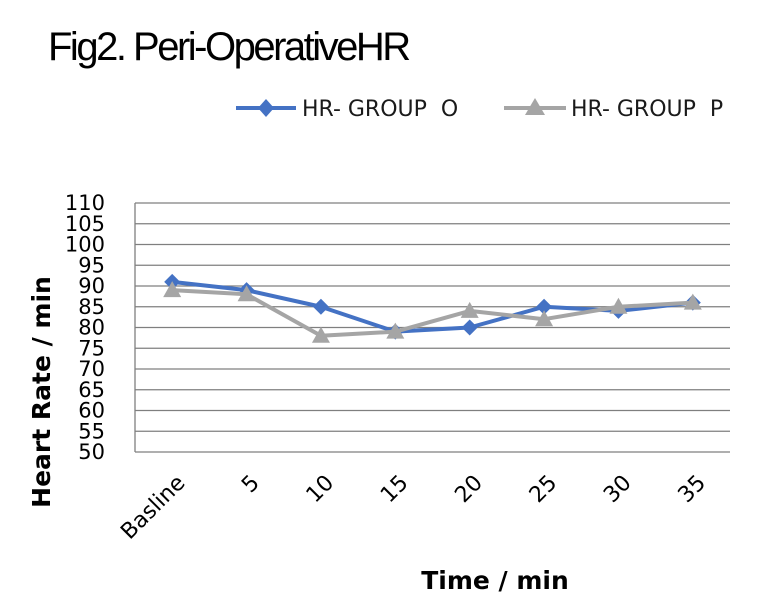 Image resolution: width=763 pixels, height=604 pixels. Describe the element at coordinates (91, 265) in the screenshot. I see `y-tick-label: 95` at that location.